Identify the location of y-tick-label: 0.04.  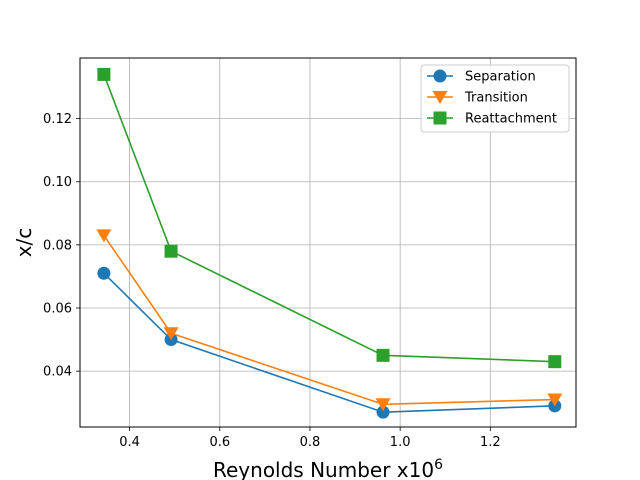
(57, 372).